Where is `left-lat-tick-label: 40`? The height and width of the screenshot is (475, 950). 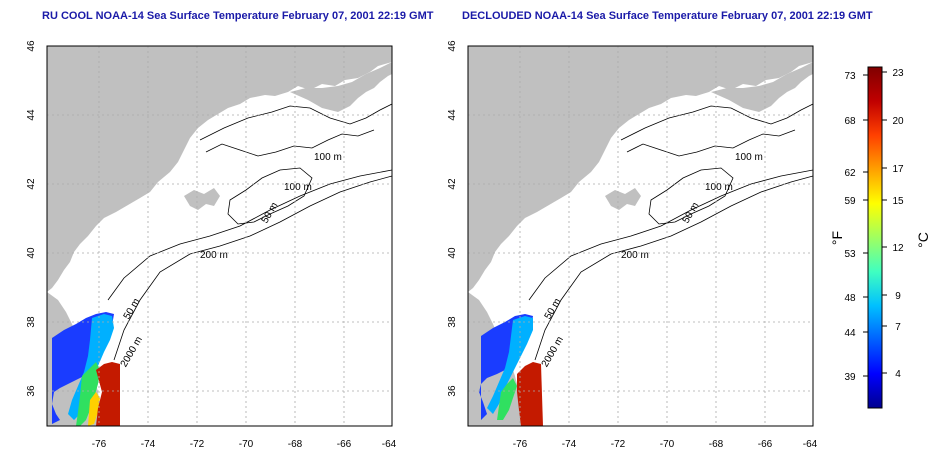
left-lat-tick-label: 40 is located at coordinates (31, 253).